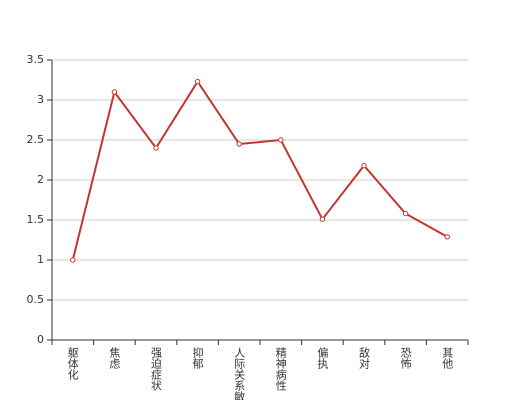  Describe the element at coordinates (36, 219) in the screenshot. I see `y-tick-label: 1.5` at that location.